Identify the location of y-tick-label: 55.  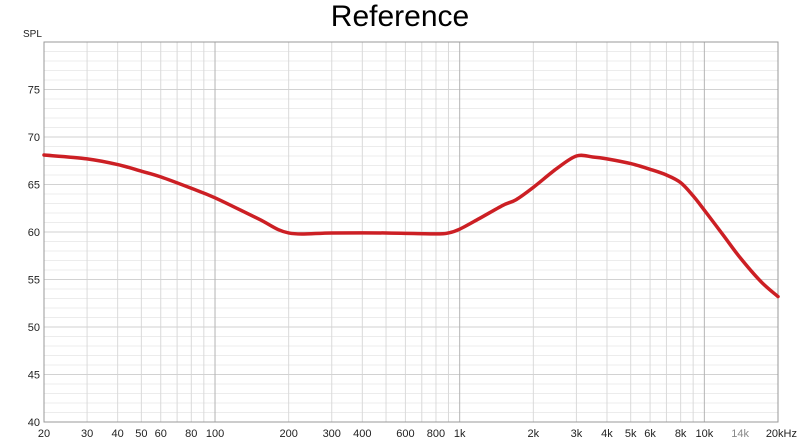
(34, 281).